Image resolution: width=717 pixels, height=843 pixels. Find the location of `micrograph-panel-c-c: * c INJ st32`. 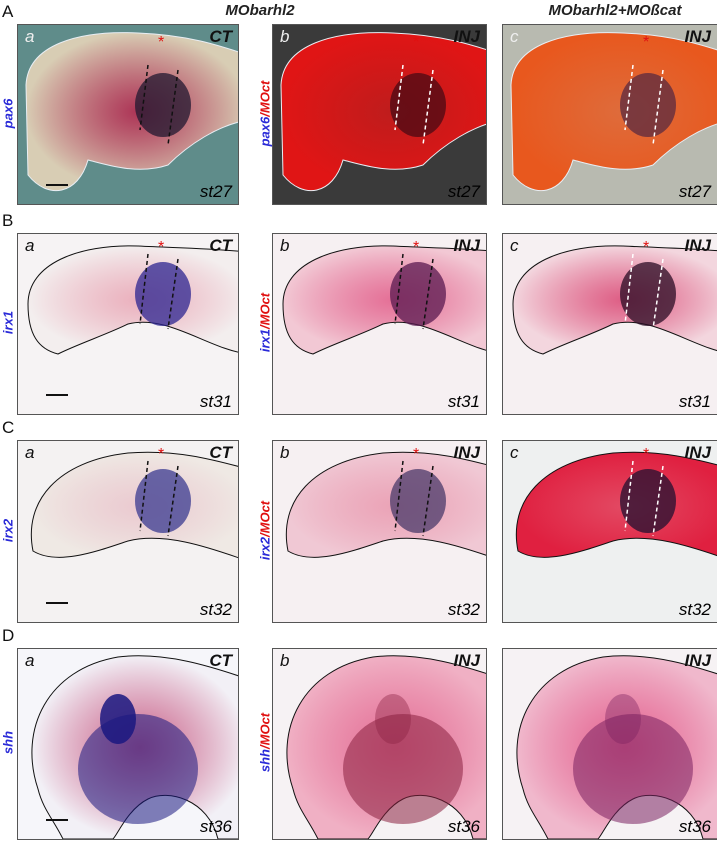

micrograph-panel-c-c: * c INJ st32 is located at coordinates (609, 531).